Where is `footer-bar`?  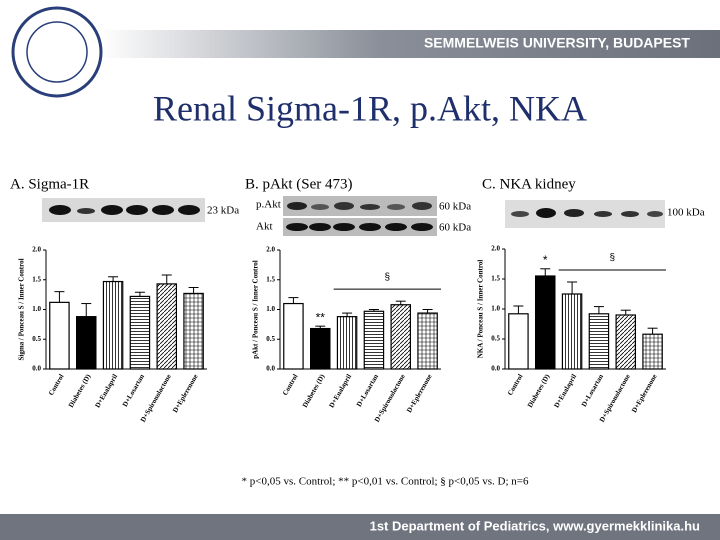
footer-bar is located at coordinates (360, 527).